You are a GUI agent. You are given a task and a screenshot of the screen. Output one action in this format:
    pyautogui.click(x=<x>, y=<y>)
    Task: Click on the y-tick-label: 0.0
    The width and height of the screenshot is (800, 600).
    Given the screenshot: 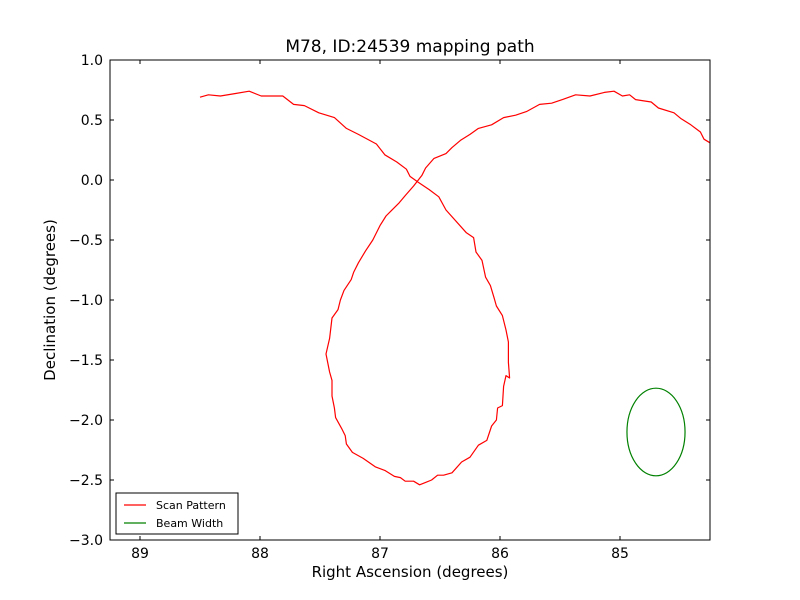 What is the action you would take?
    pyautogui.click(x=92, y=181)
    